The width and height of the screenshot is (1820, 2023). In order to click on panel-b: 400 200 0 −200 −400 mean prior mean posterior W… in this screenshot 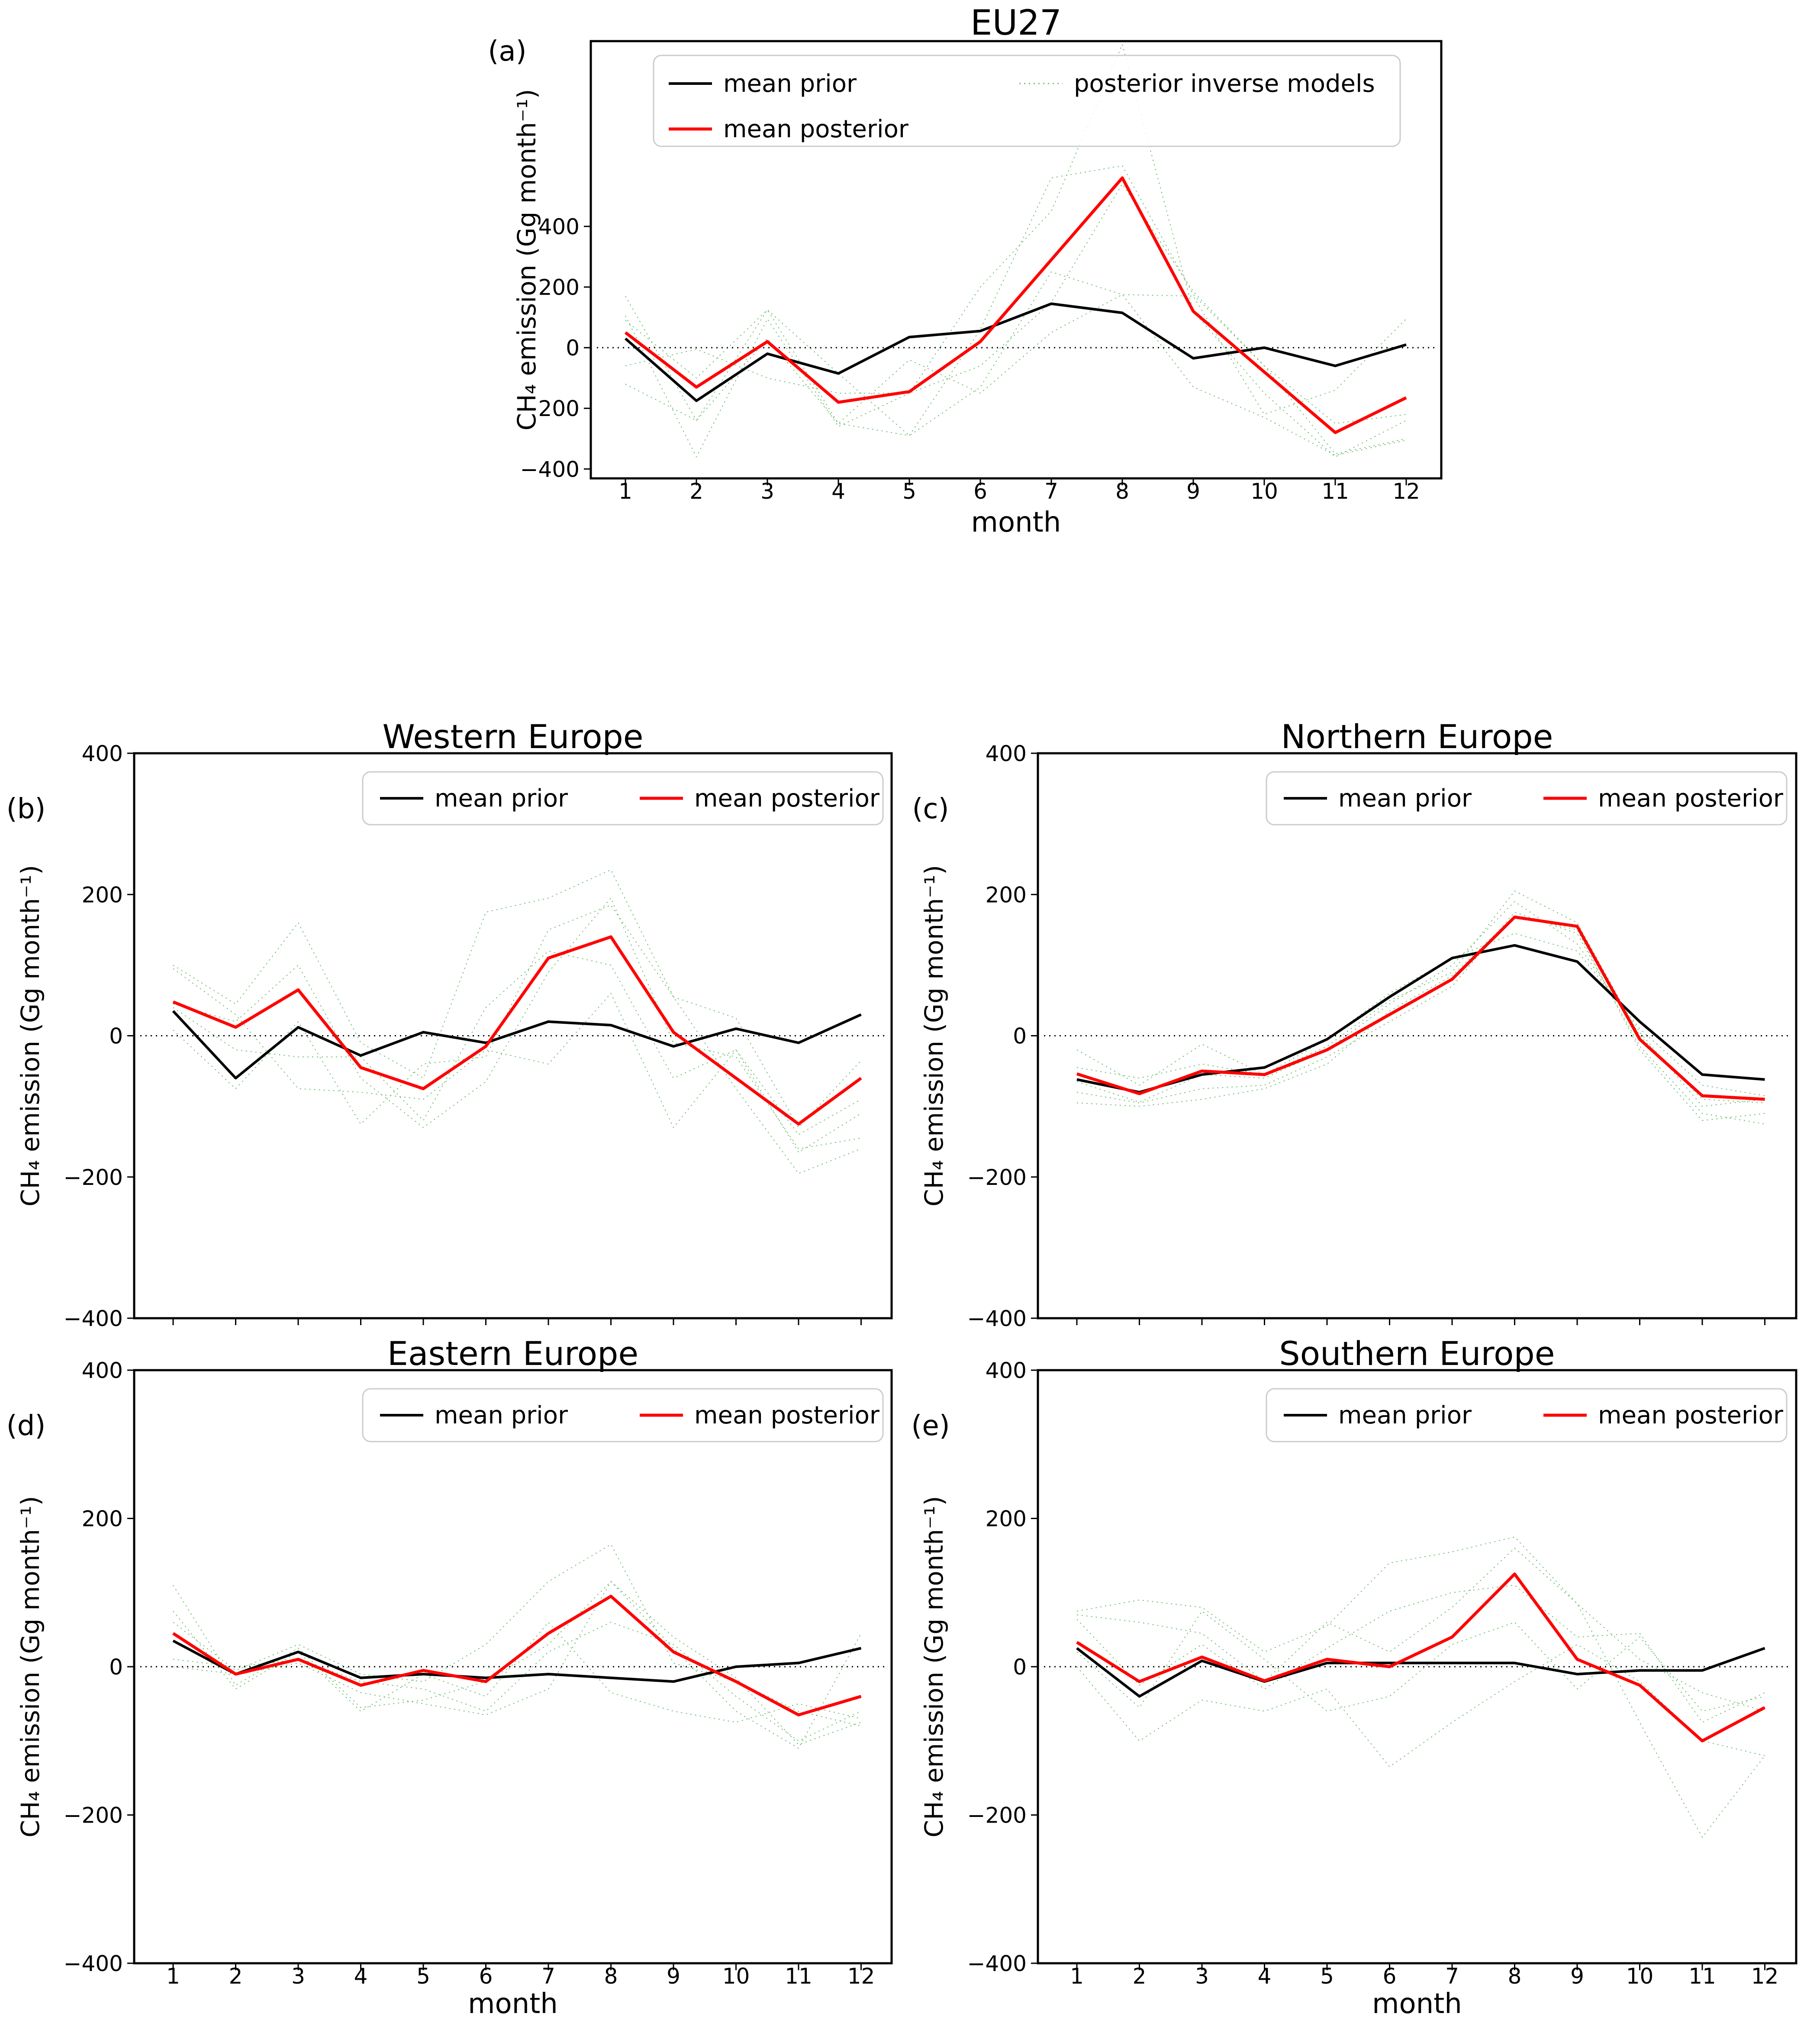, I will do `click(449, 1024)`.